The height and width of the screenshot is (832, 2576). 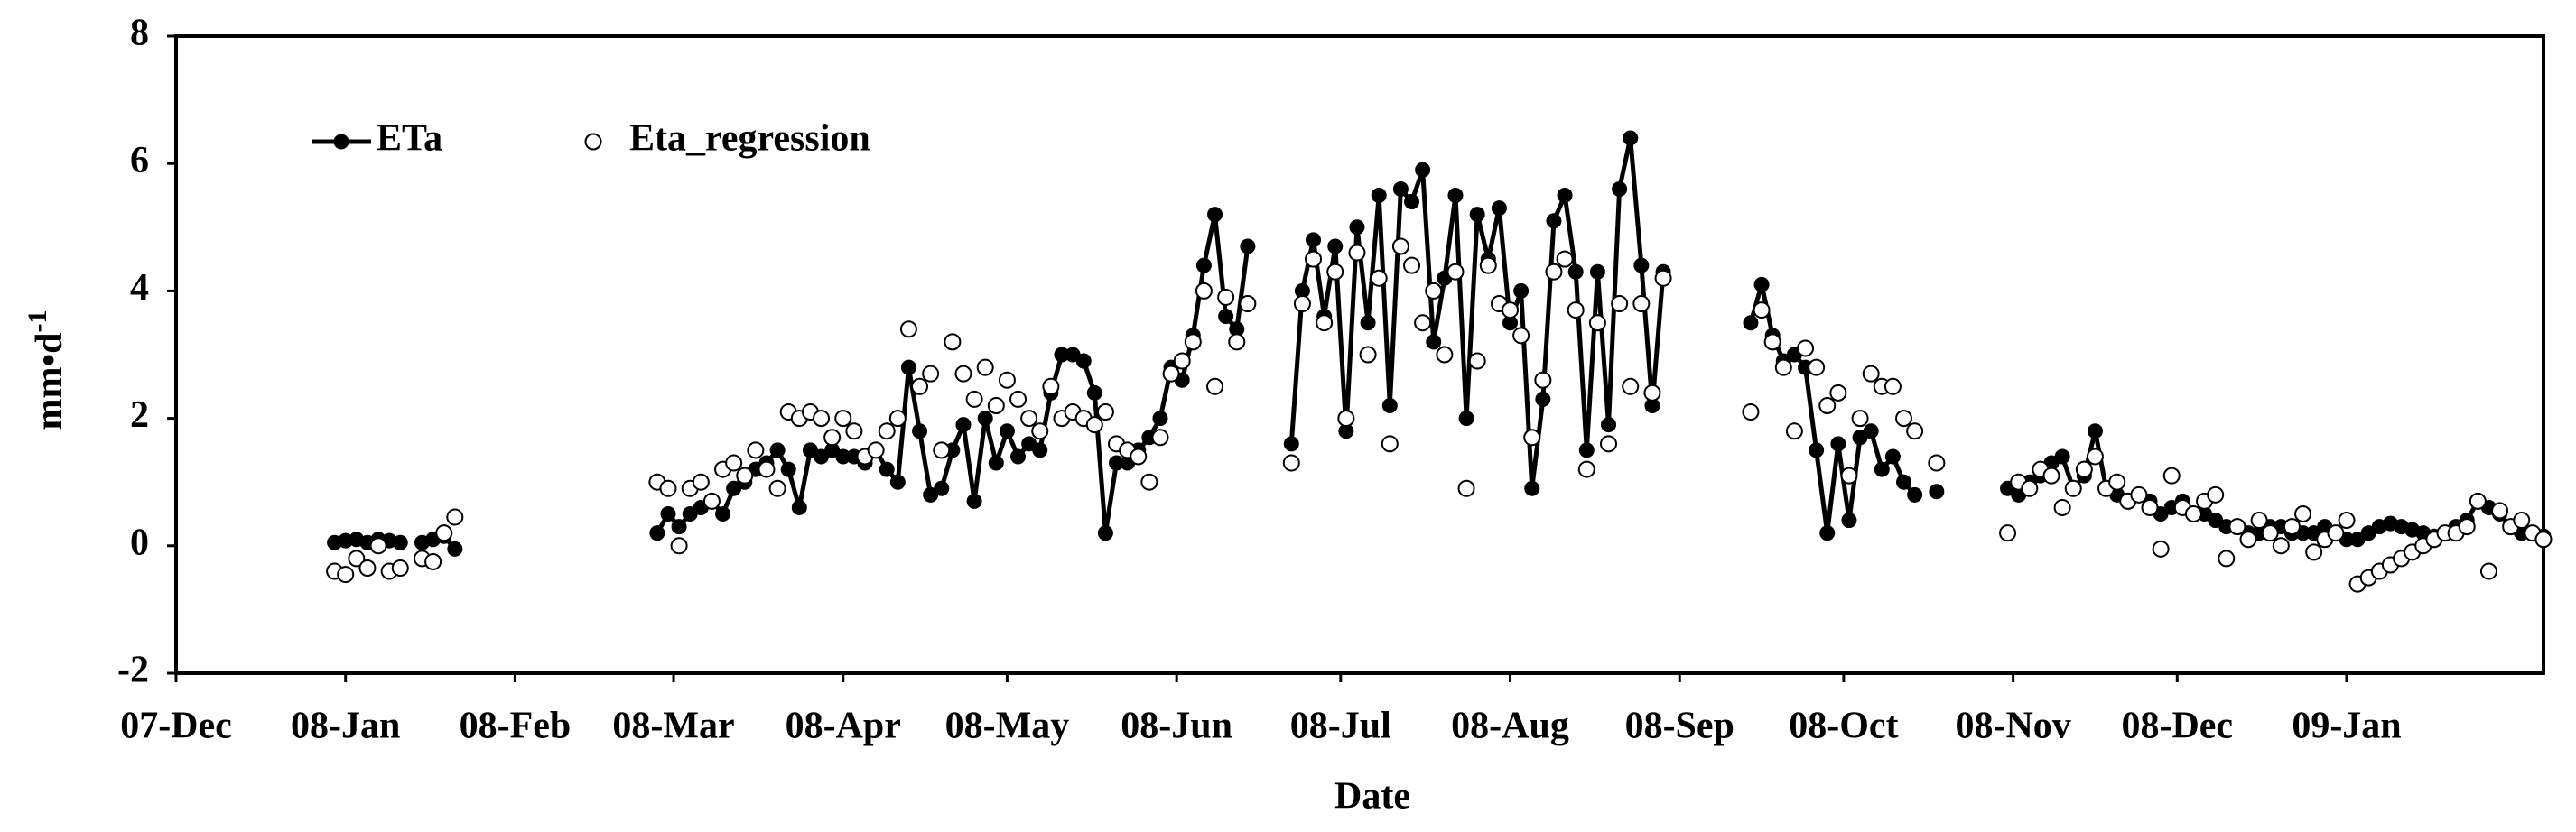 What do you see at coordinates (673, 726) in the screenshot?
I see `x-tick-label: 08-Mar` at bounding box center [673, 726].